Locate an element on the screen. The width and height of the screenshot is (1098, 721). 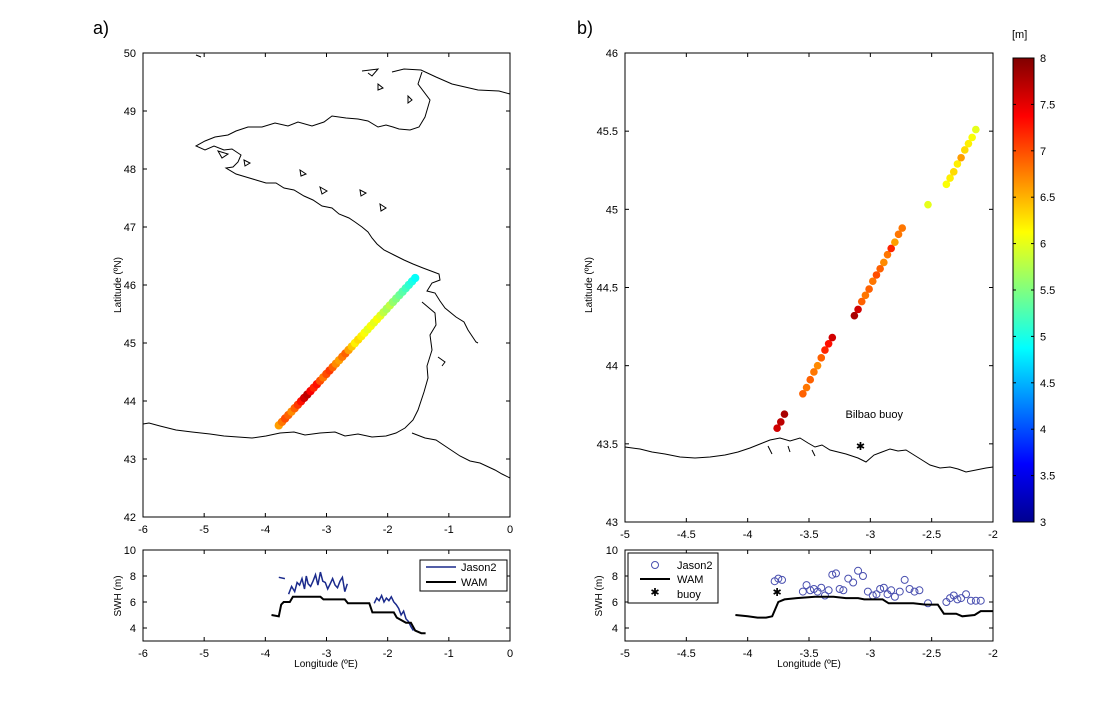
swh-b-wam-line is located at coordinates (864, 607).